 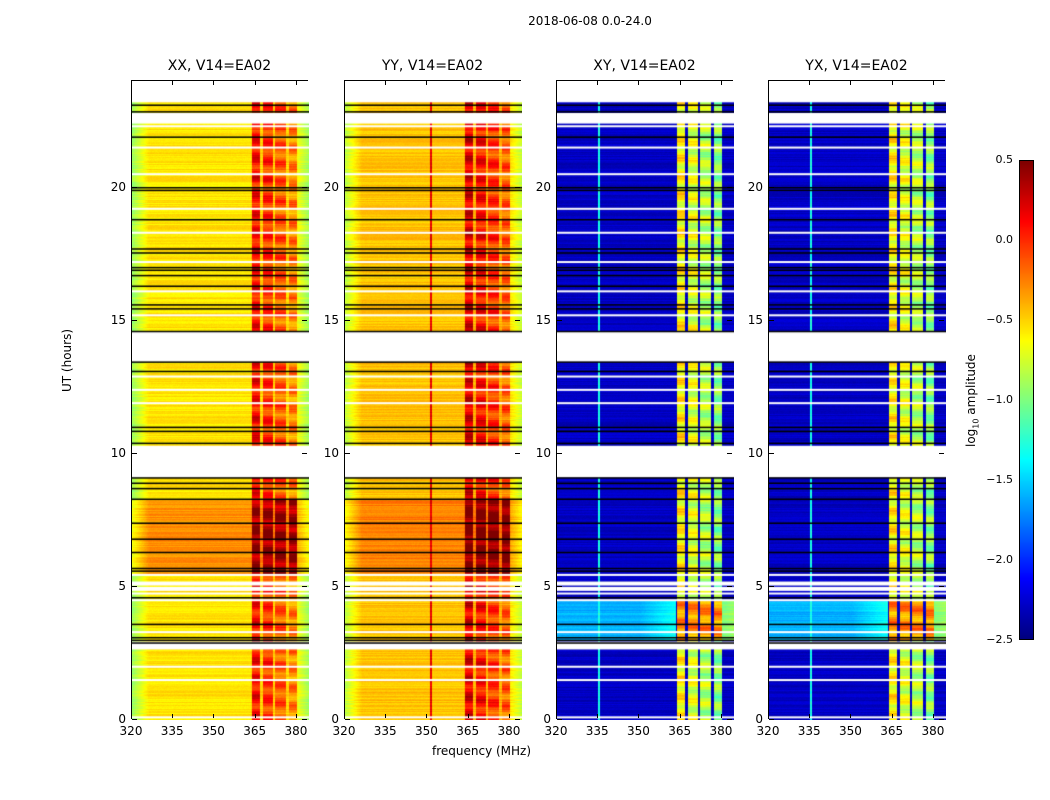 I want to click on heatmap-yy, so click(x=433, y=400).